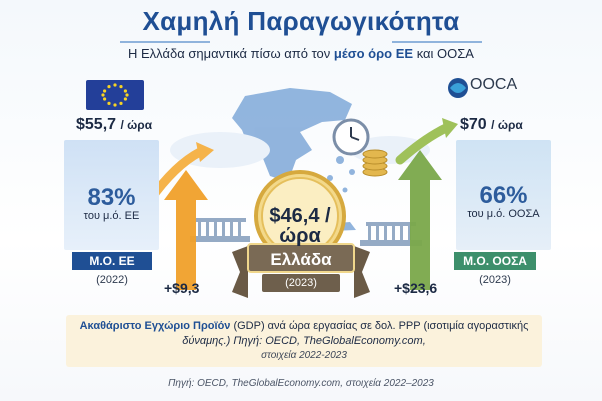 This screenshot has width=602, height=401. What do you see at coordinates (155, 326) in the screenshot?
I see `info-bold: Ακαθάριστο Εγχώριο Προϊόν` at bounding box center [155, 326].